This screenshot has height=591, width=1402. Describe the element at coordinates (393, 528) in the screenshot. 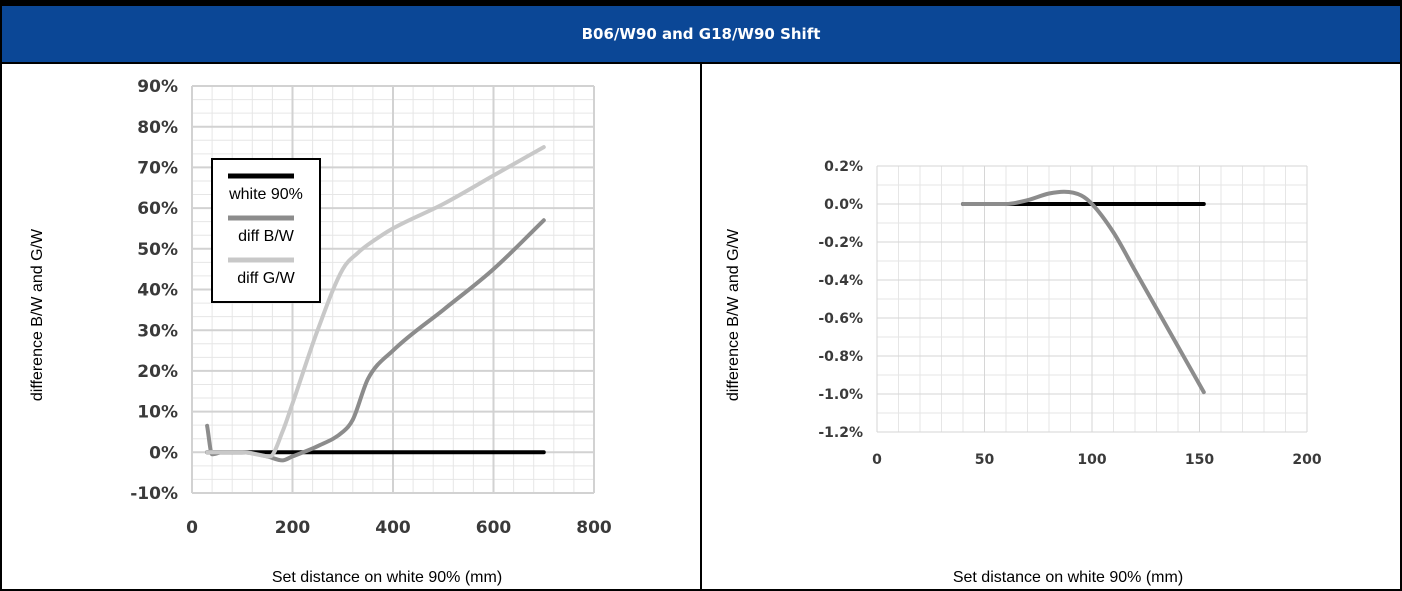

I see `chart1-x-tick-label: 400` at that location.